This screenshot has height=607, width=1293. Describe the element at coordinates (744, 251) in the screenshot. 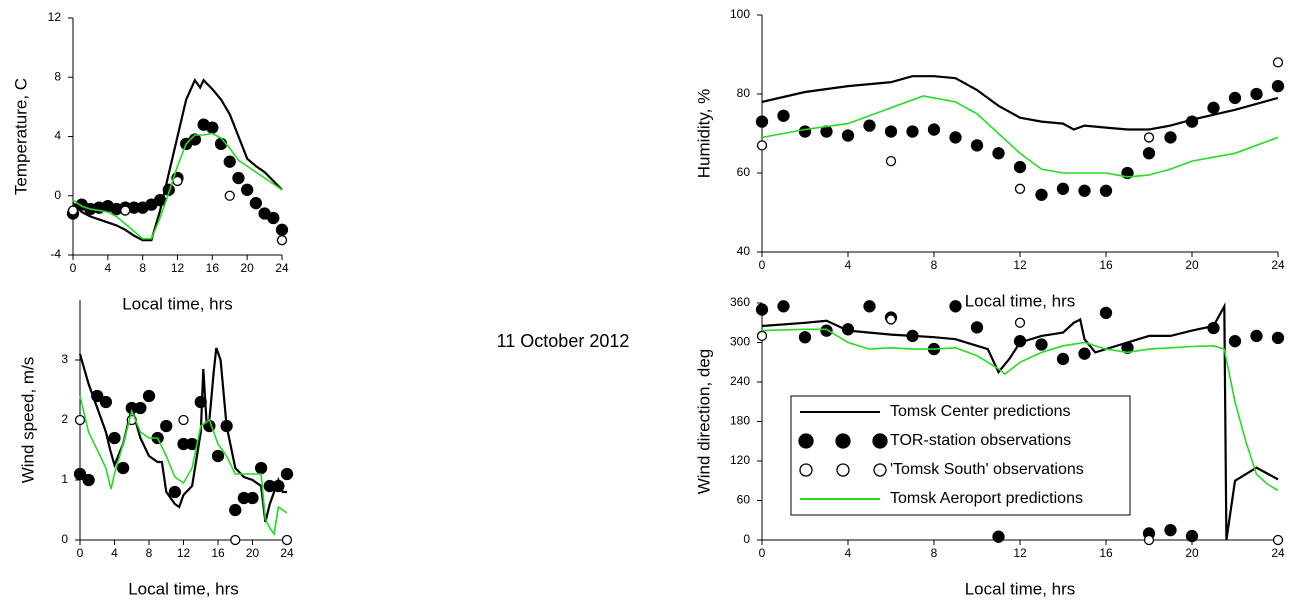

I see `y-tick-label: 40` at that location.